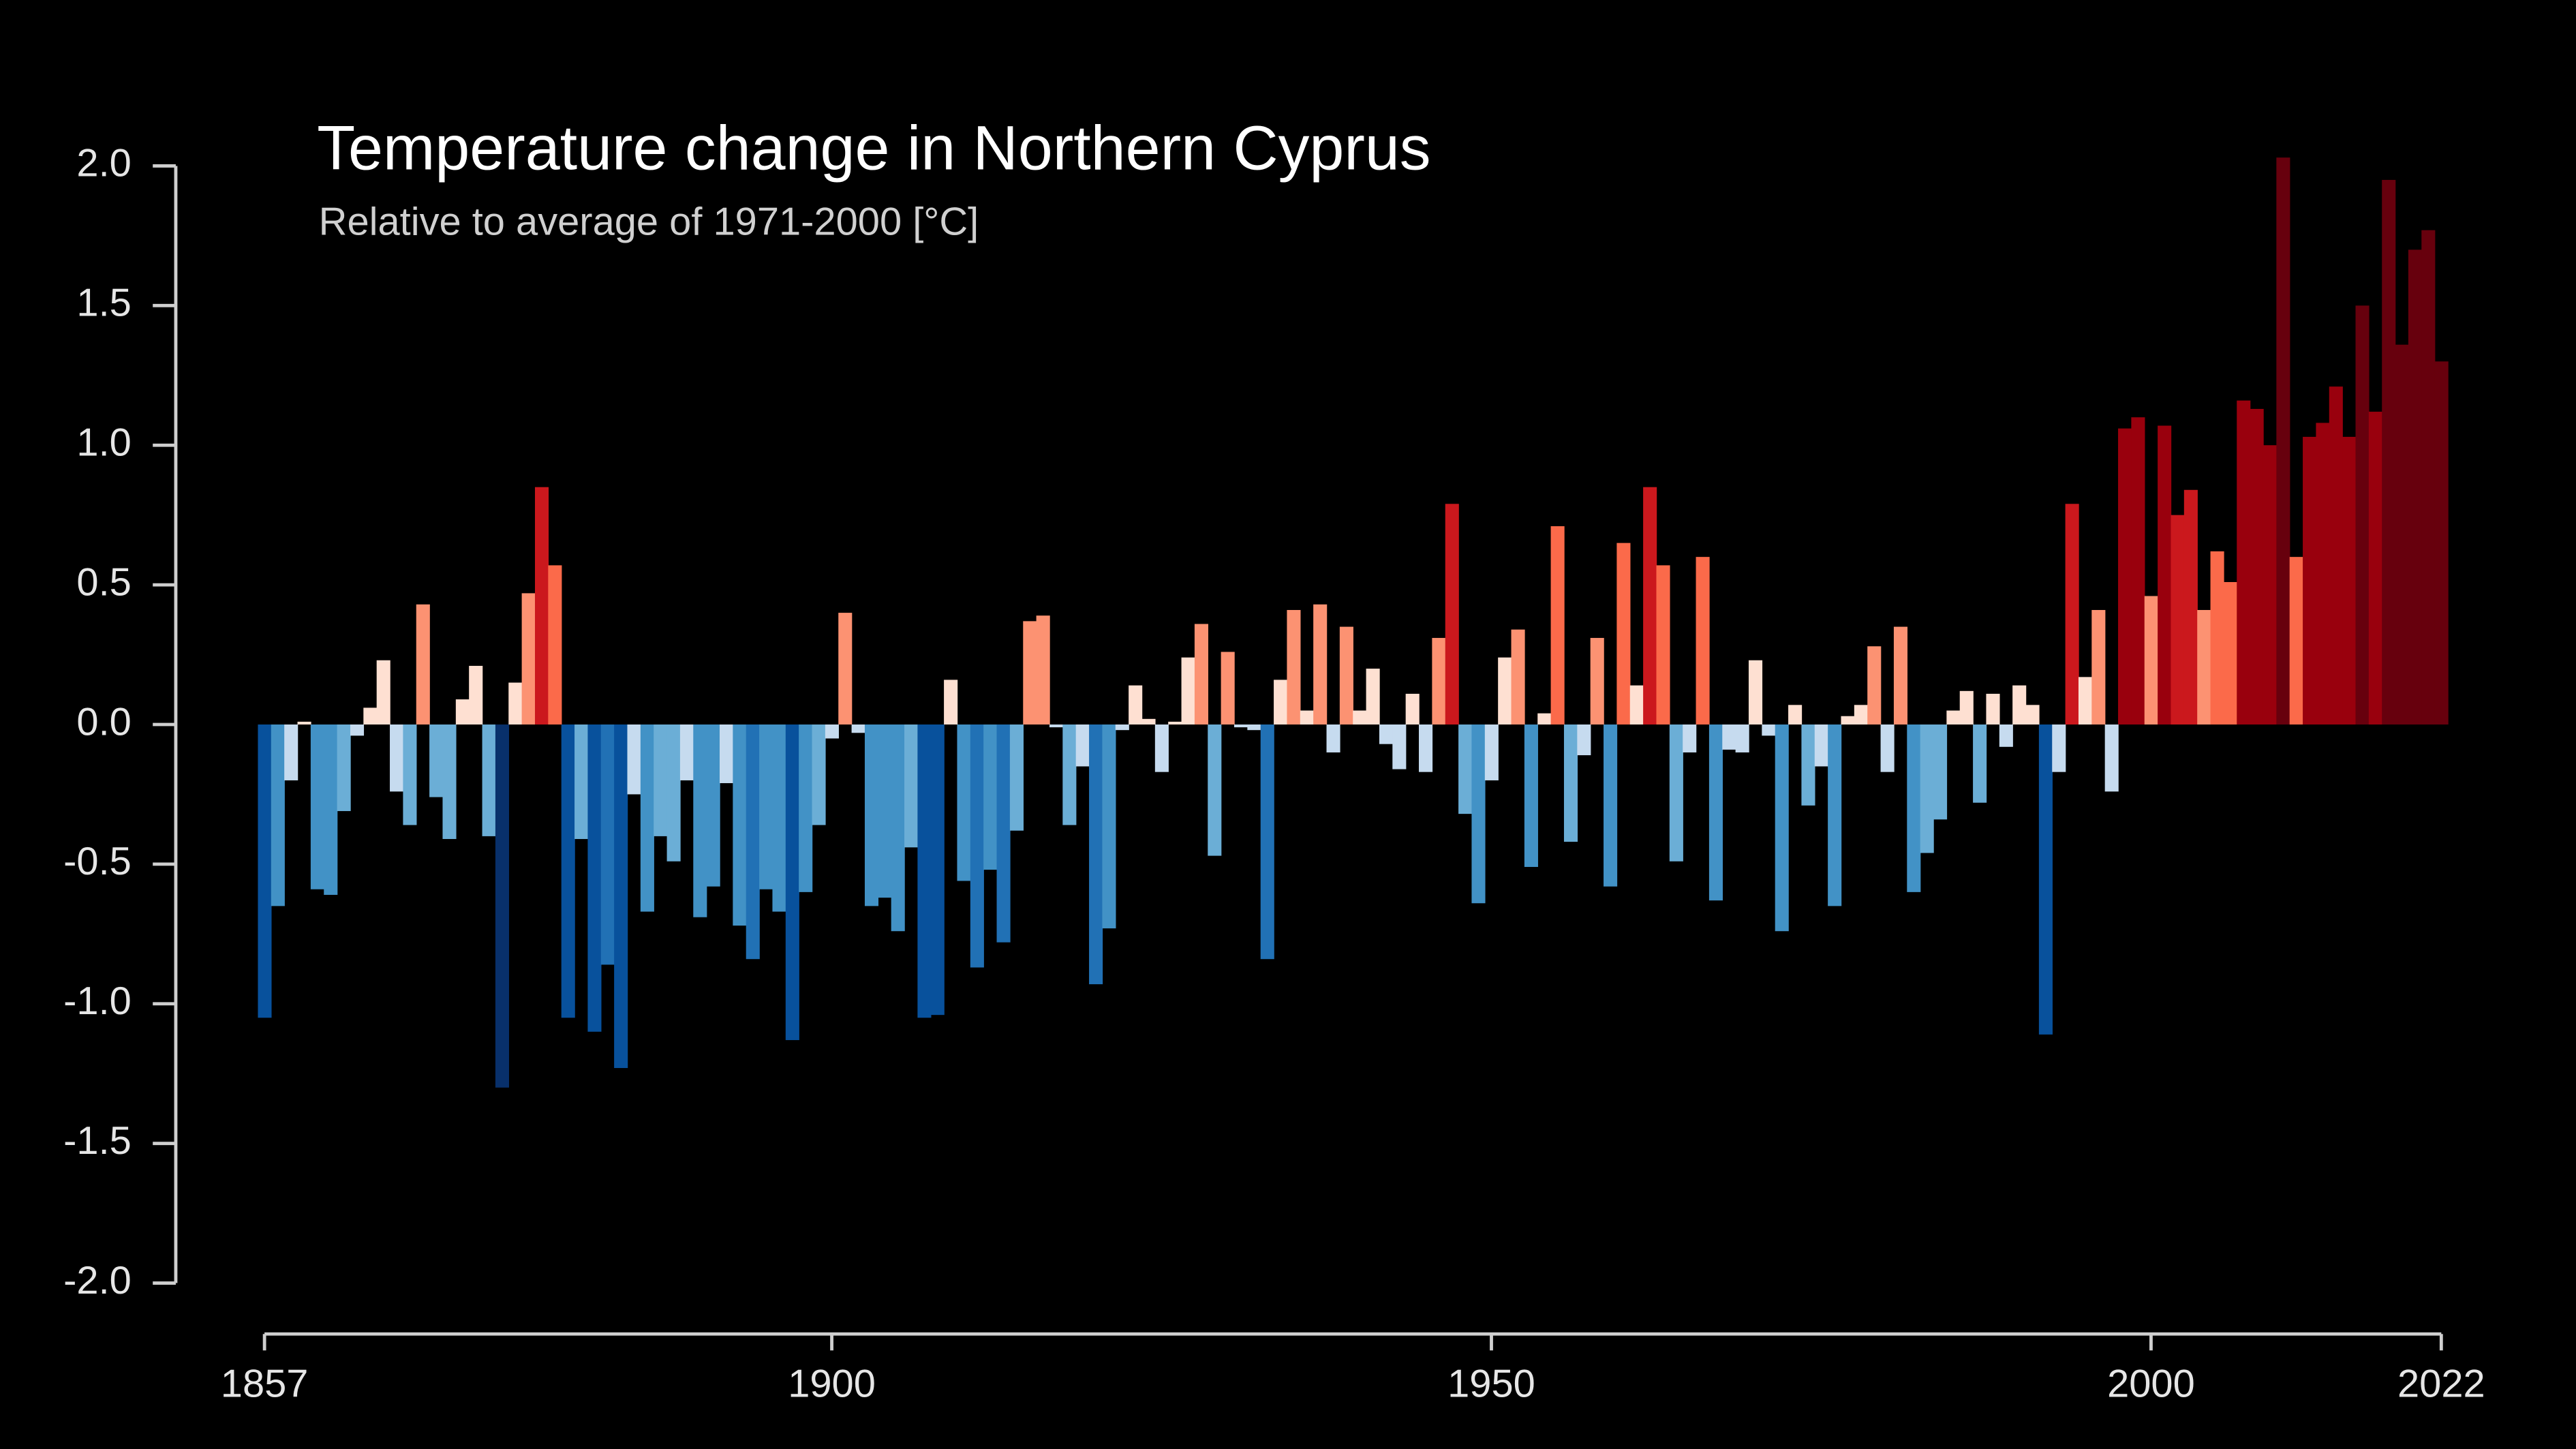 The height and width of the screenshot is (1449, 2576). I want to click on y-tick-label: 0.0, so click(103, 722).